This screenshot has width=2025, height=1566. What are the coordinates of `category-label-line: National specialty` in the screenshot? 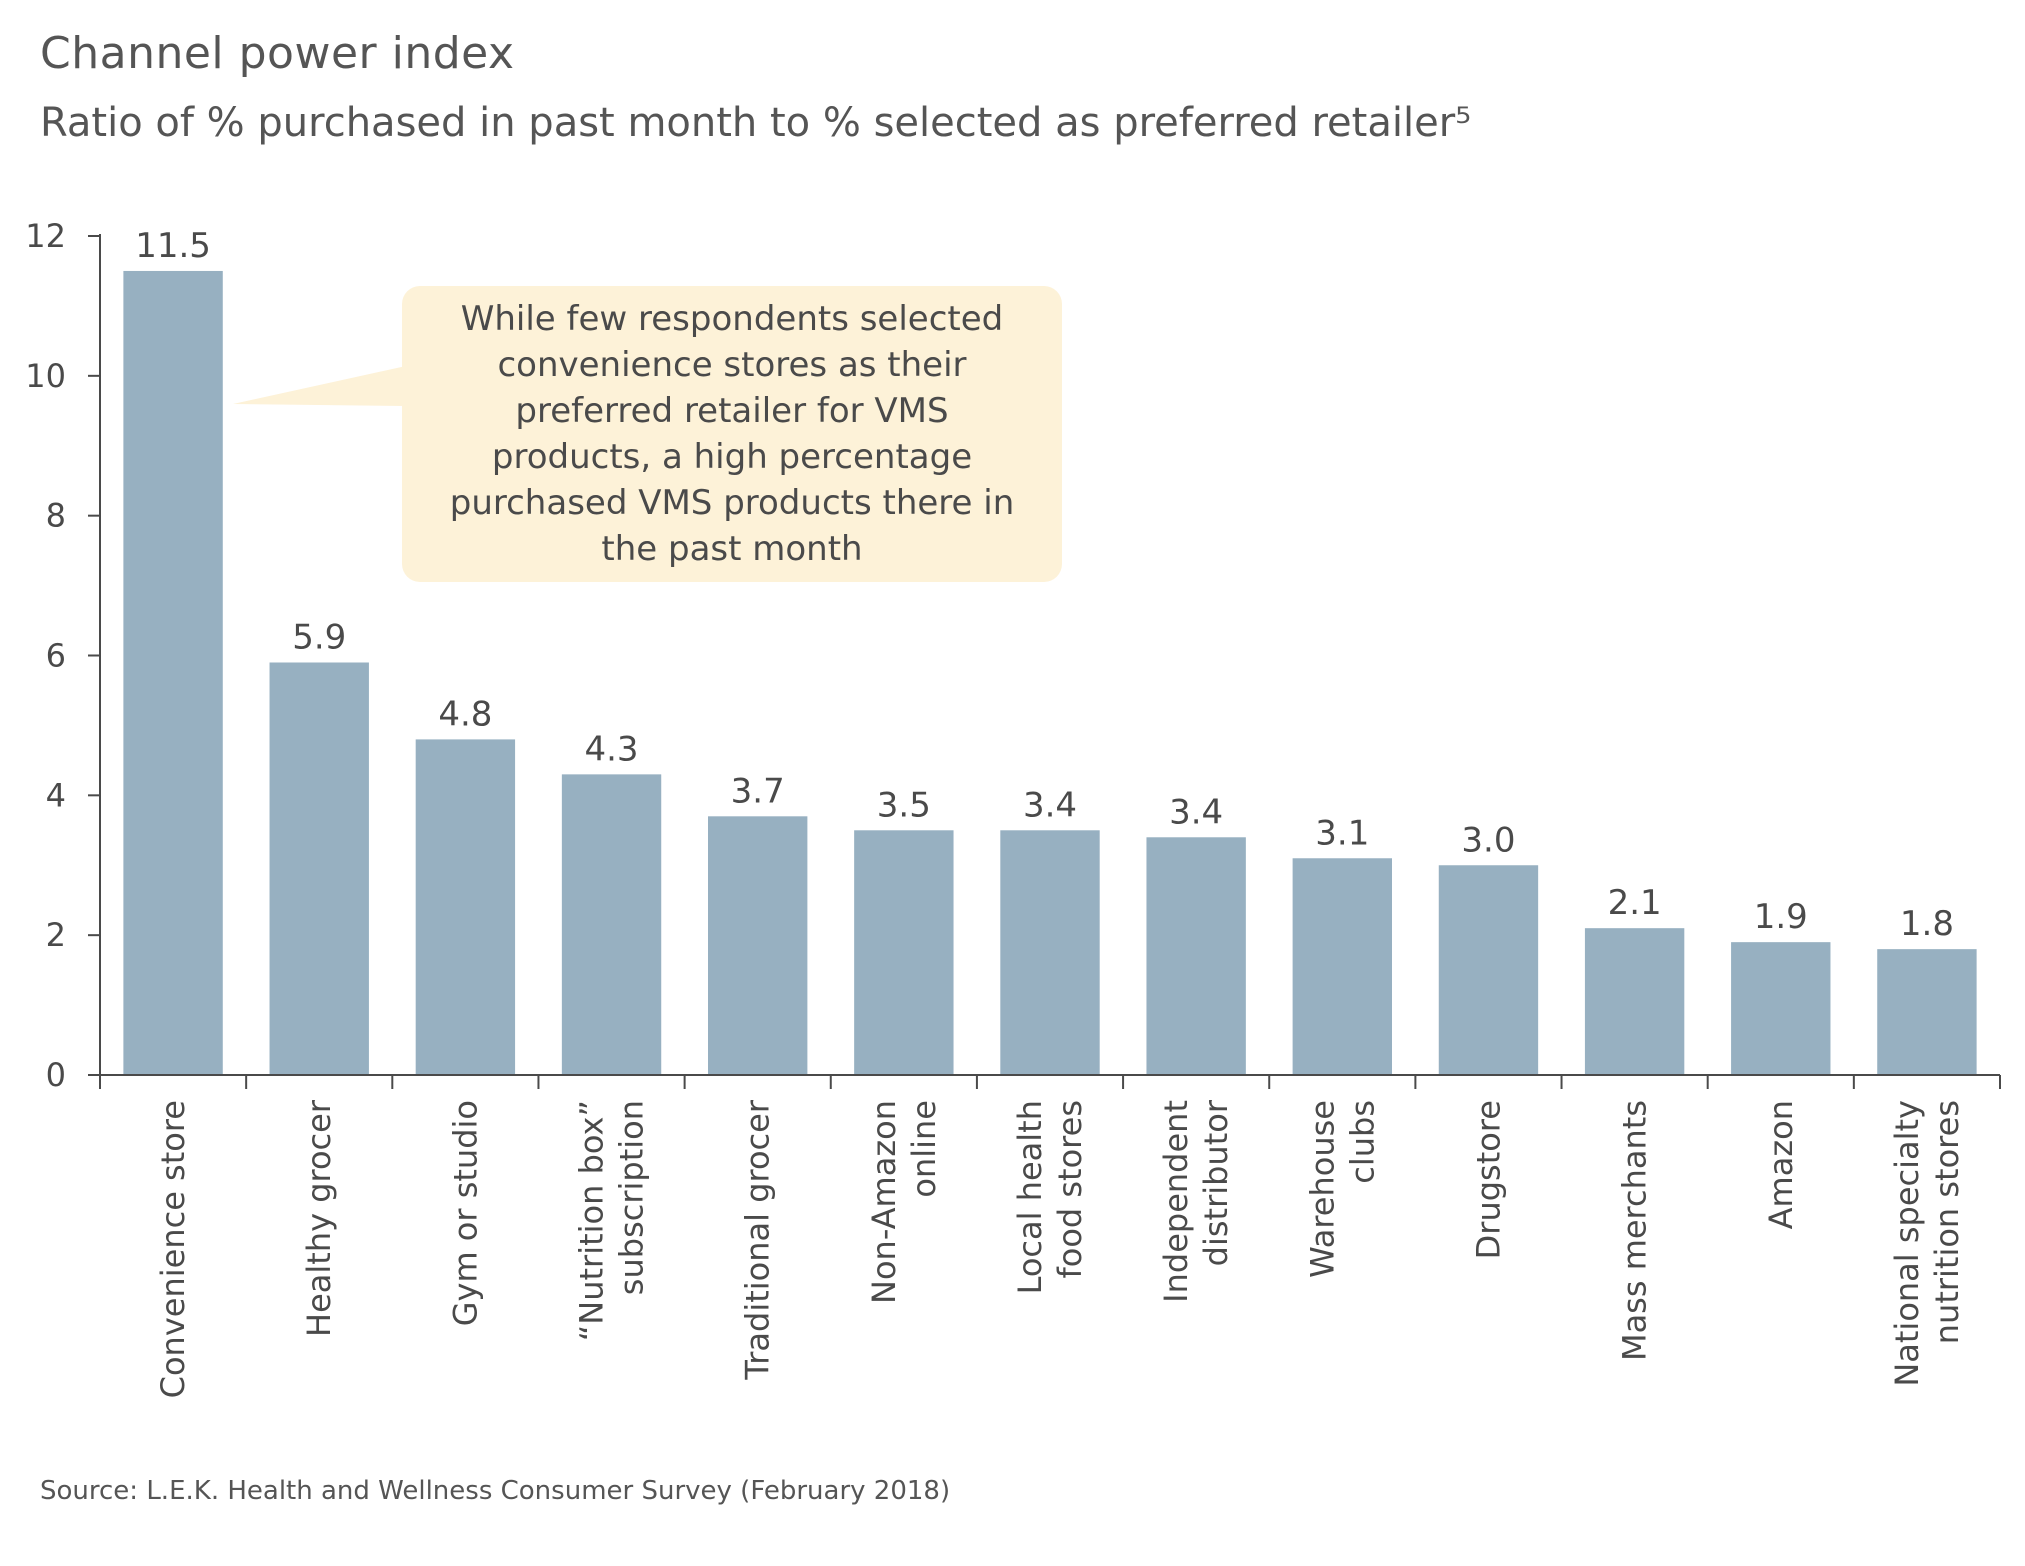 It's located at (1907, 1243).